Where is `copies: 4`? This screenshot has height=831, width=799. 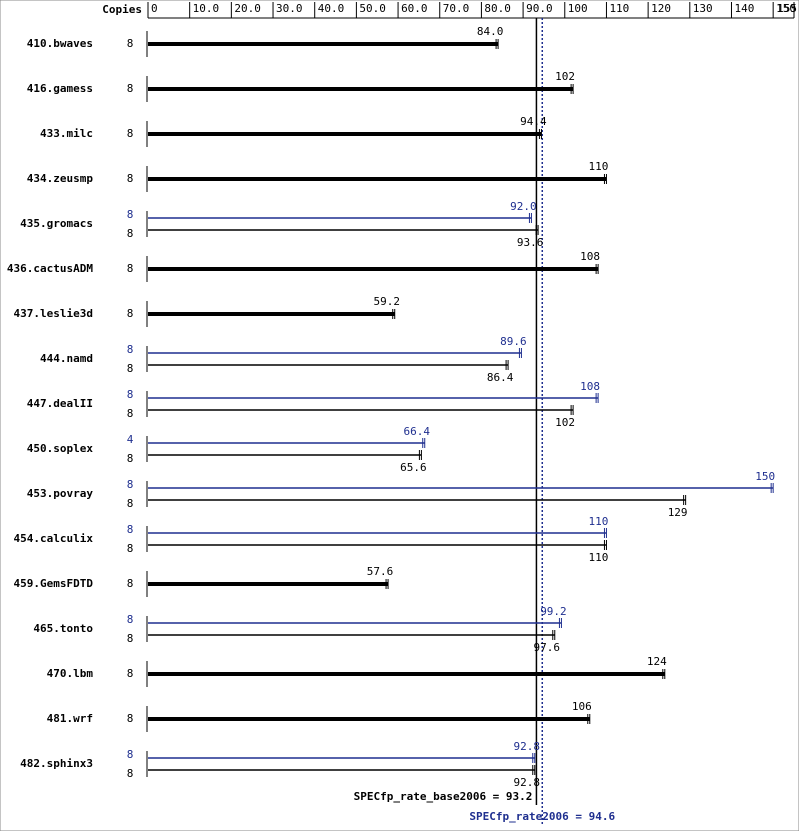
copies: 4 is located at coordinates (130, 439).